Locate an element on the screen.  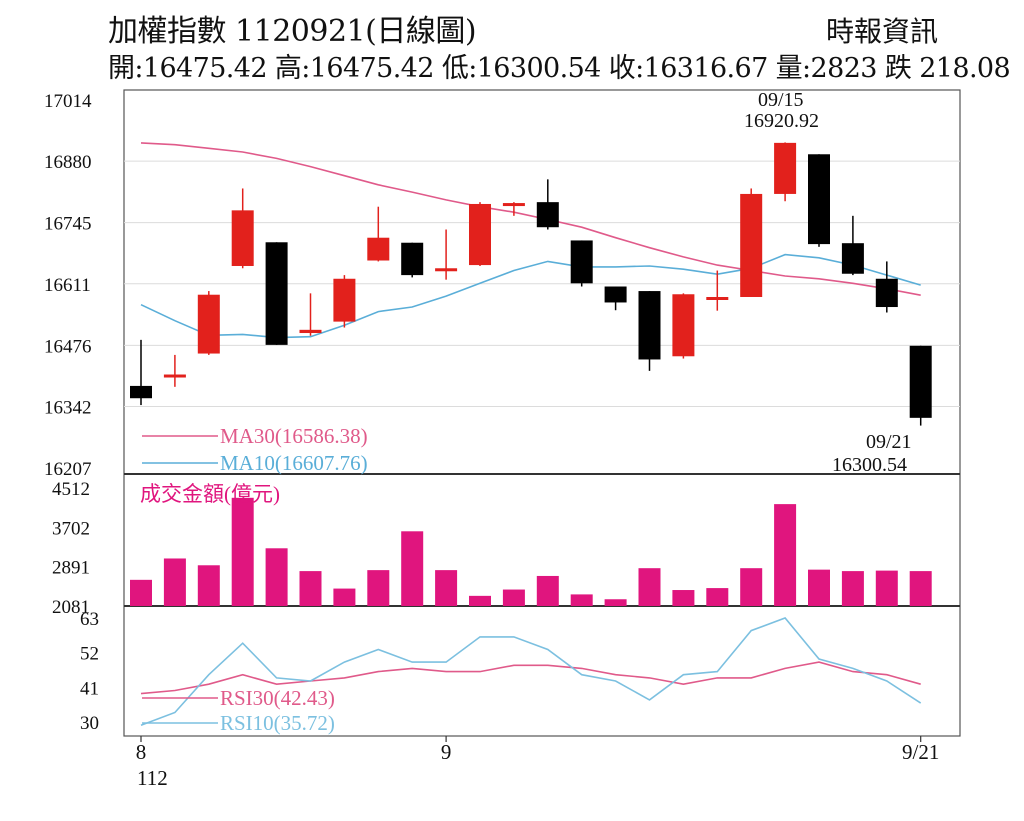
price-tick-label: 16880 is located at coordinates (68, 162).